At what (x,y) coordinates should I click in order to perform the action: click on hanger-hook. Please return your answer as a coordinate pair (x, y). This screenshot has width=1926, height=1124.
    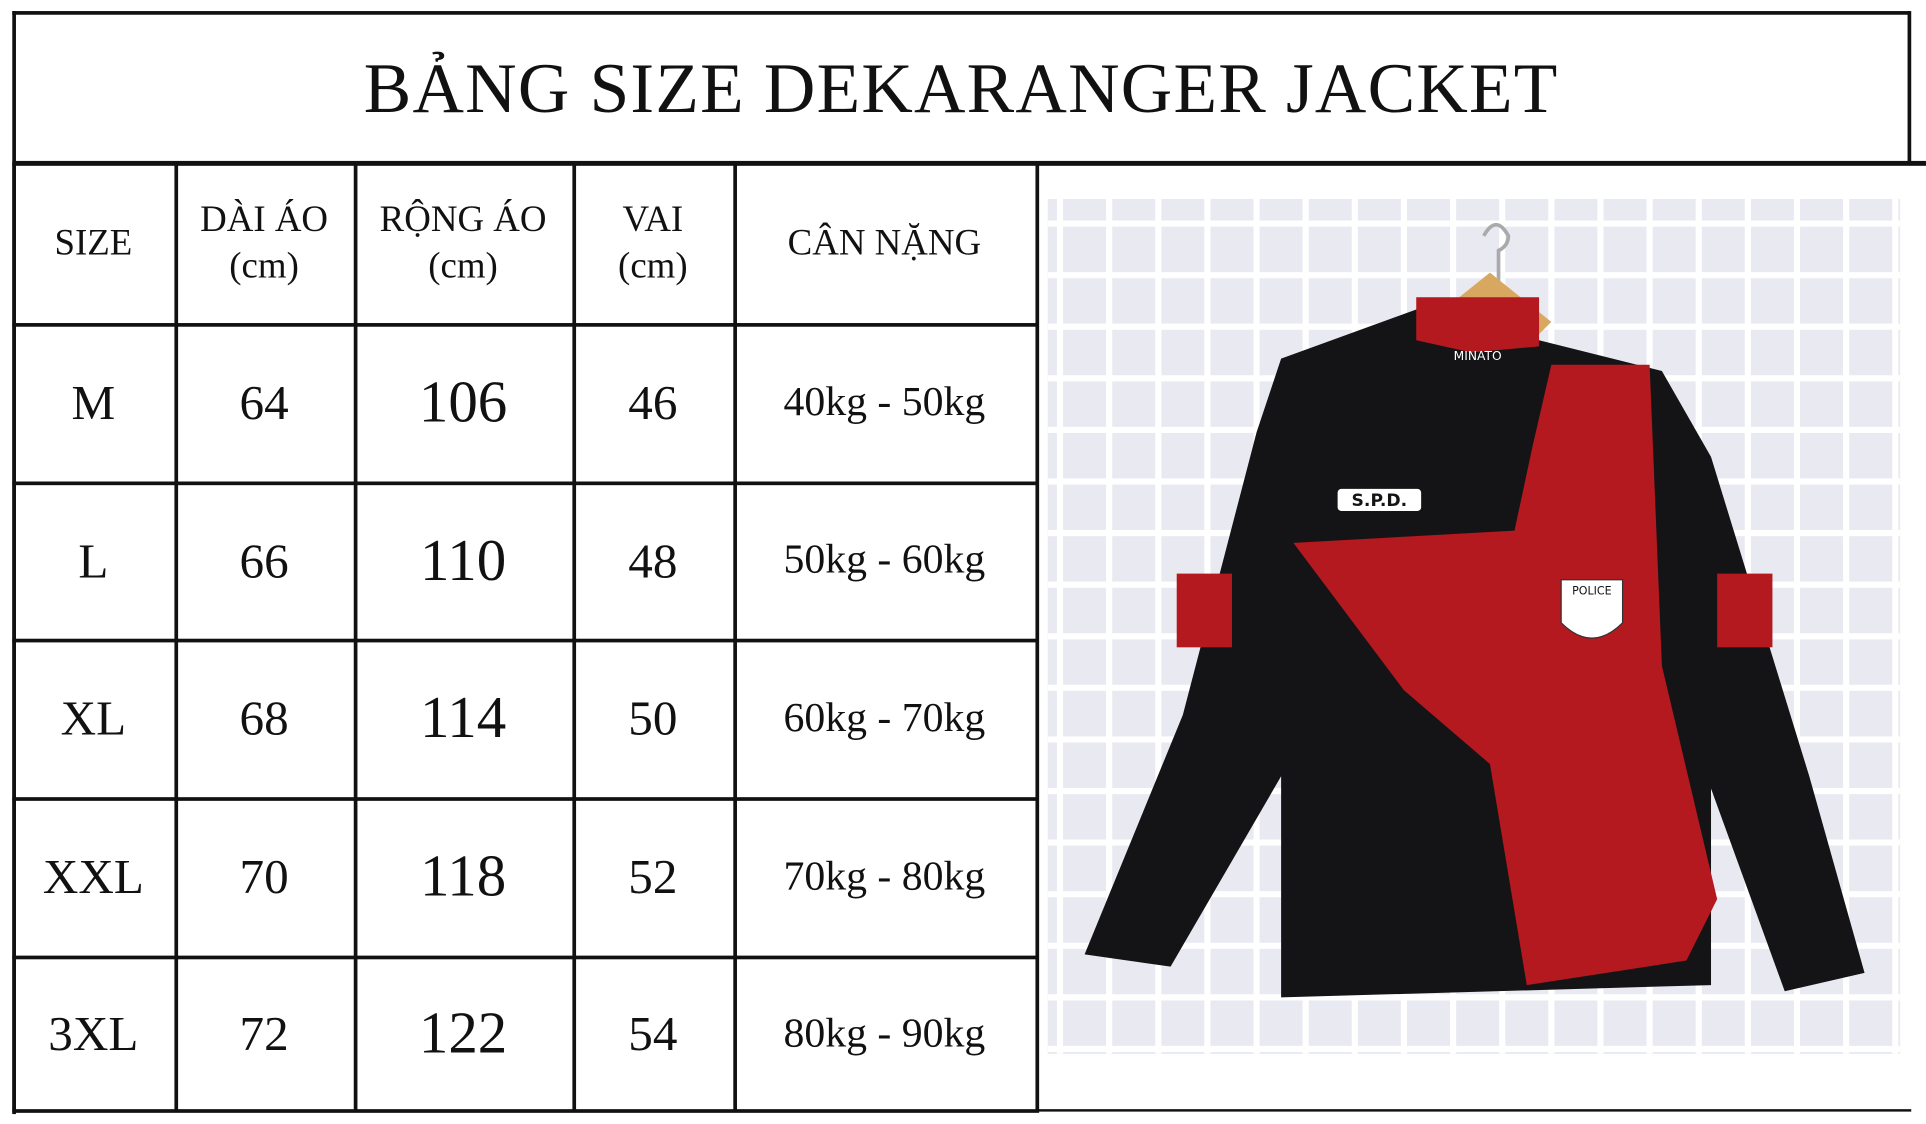
    Looking at the image, I should click on (1496, 255).